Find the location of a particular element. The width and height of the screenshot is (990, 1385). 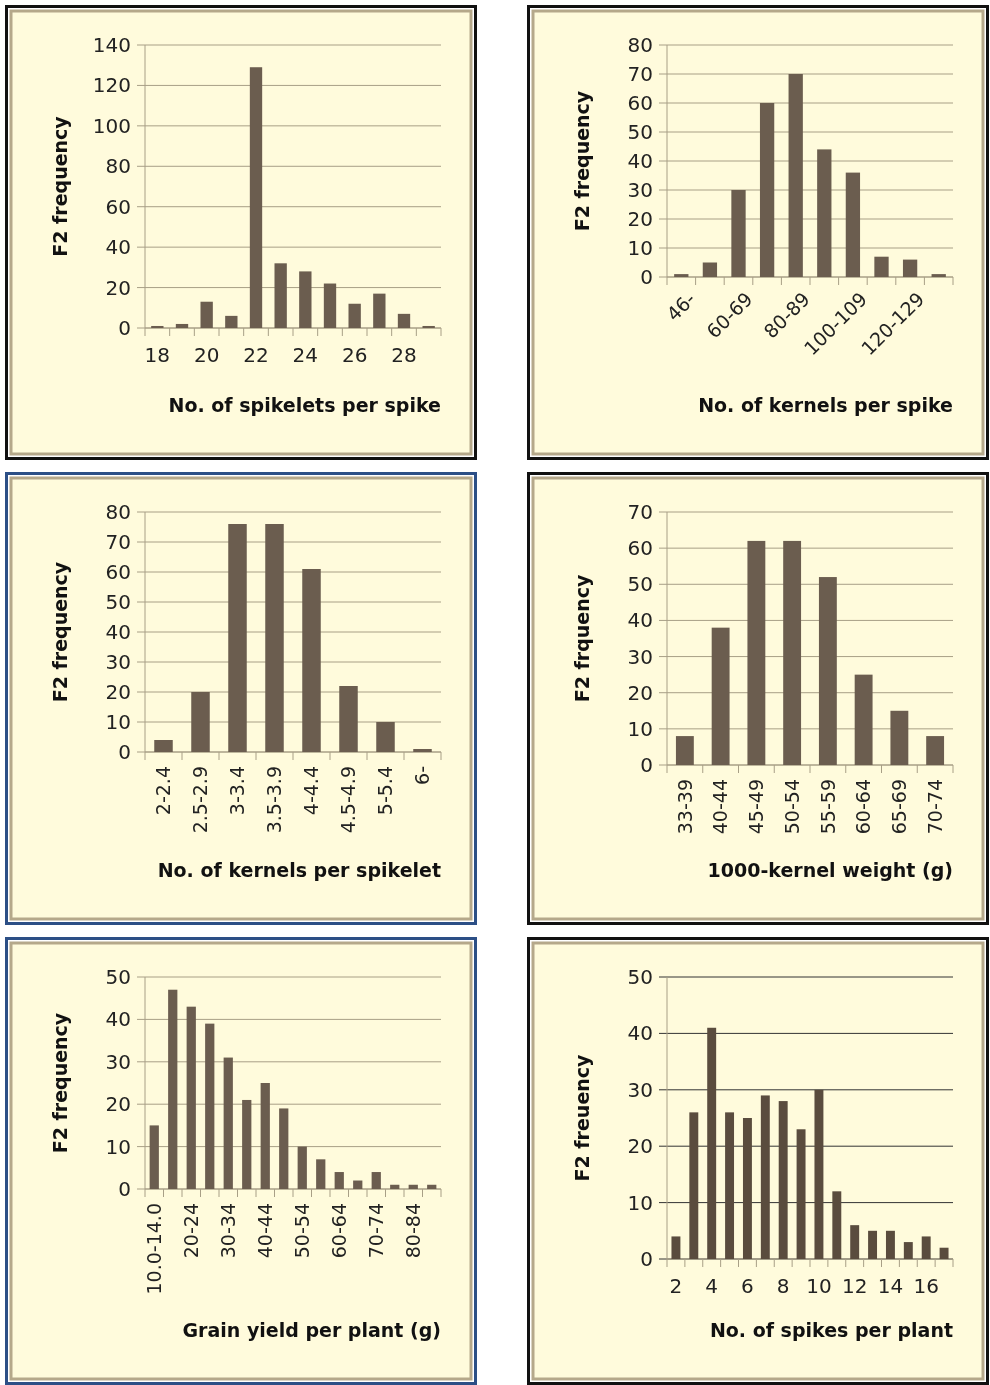

y-axis-title: F2 freuency is located at coordinates (582, 1117).